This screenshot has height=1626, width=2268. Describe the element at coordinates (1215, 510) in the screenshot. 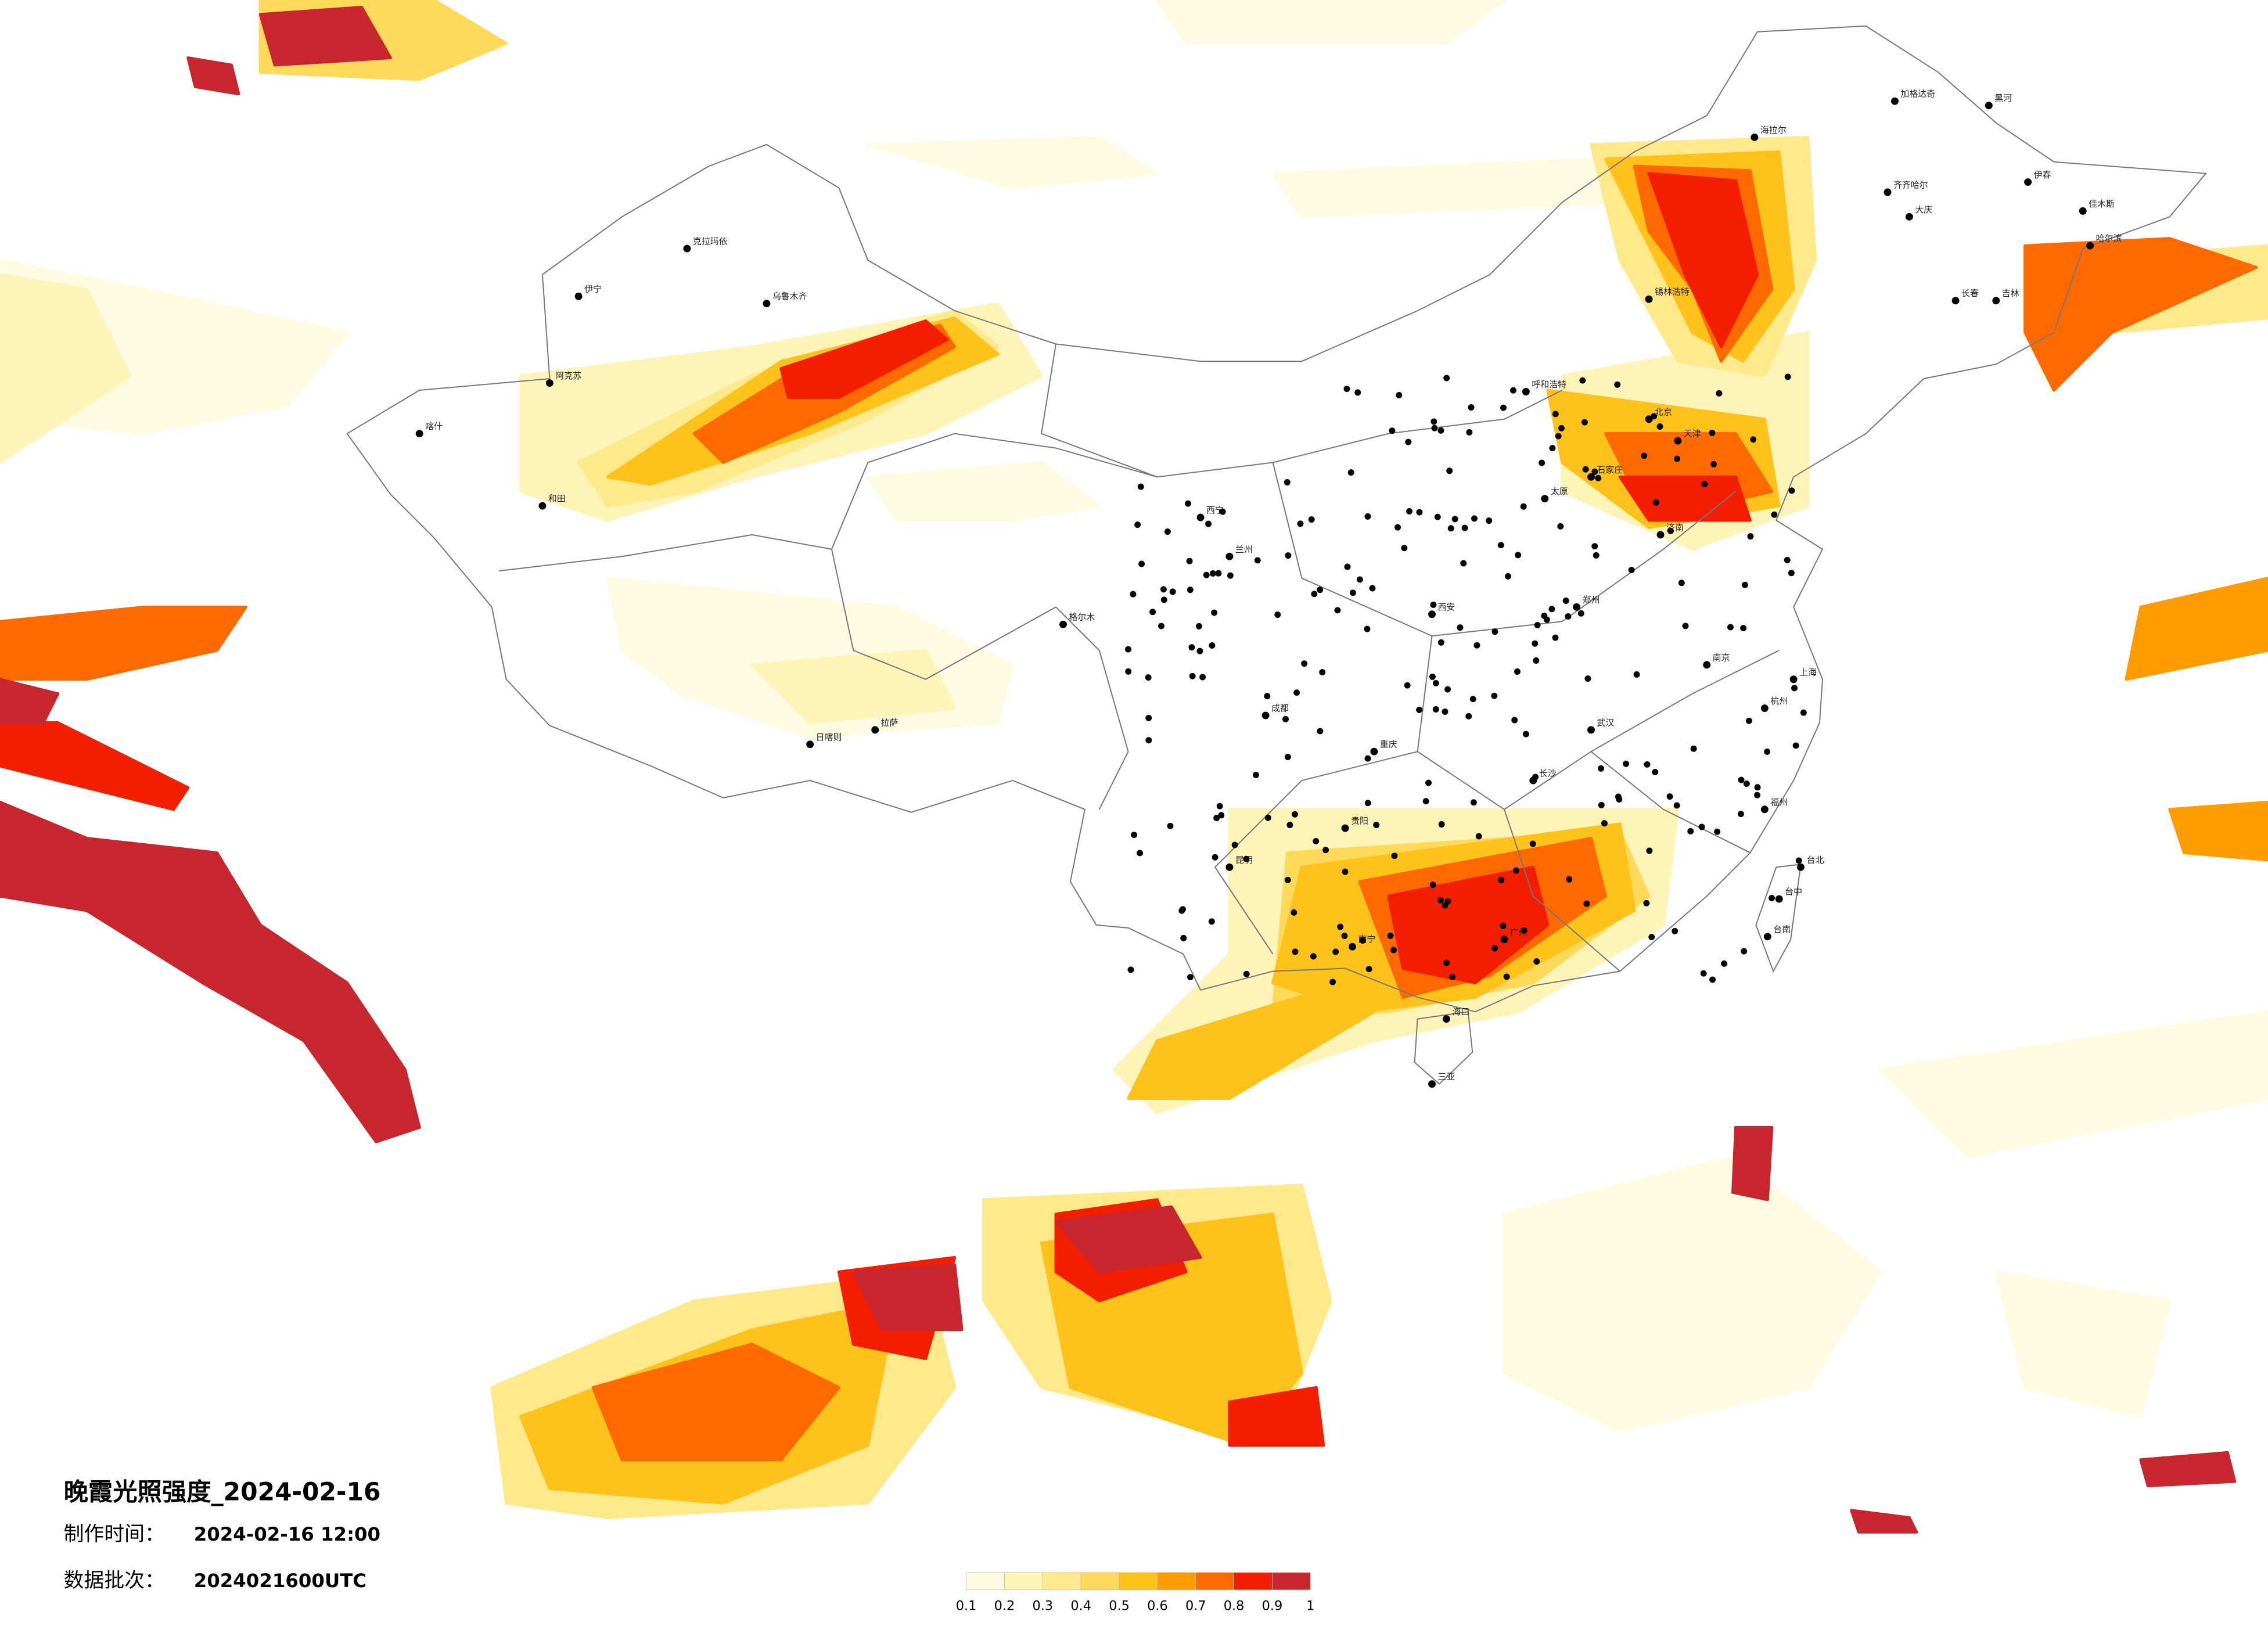

I see `city-label: 西宁` at that location.